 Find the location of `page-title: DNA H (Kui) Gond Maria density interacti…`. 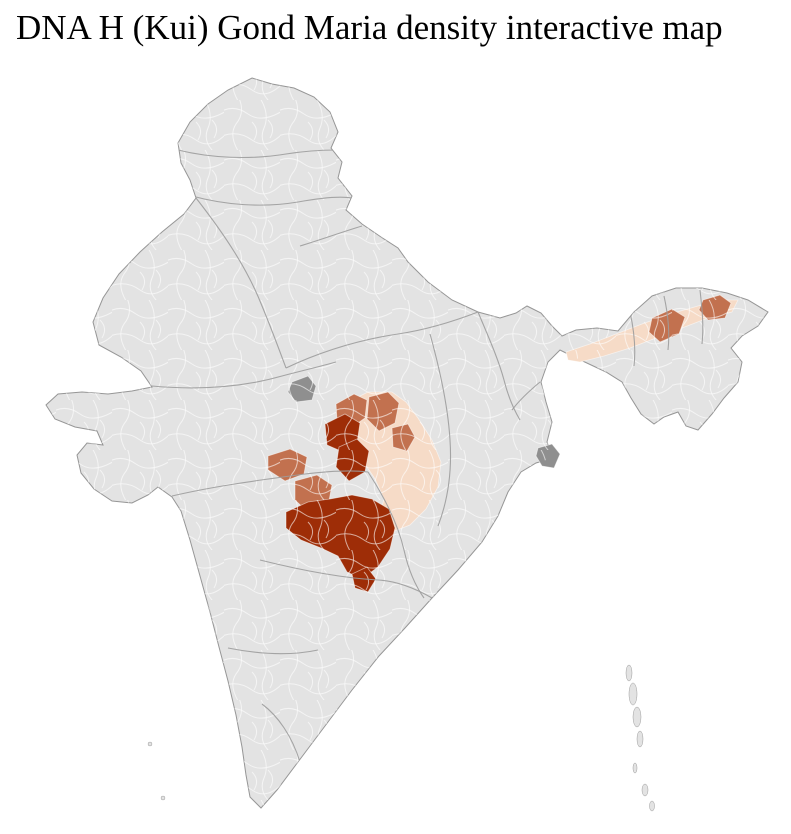

page-title: DNA H (Kui) Gond Maria density interacti… is located at coordinates (369, 27).